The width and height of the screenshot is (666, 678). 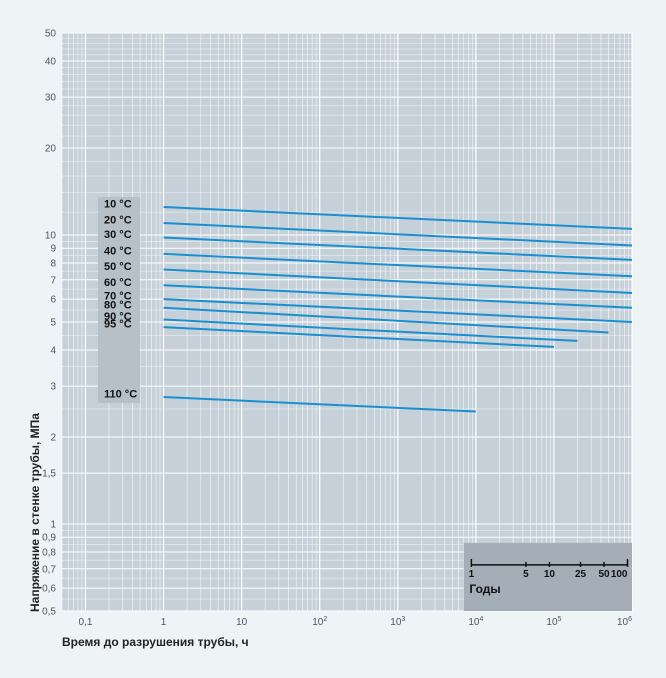 I want to click on x-tick-label: 10³, so click(x=397, y=622).